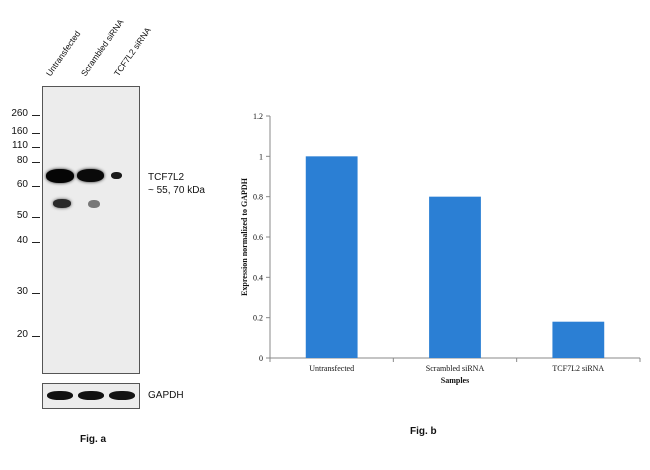 This screenshot has width=650, height=470. What do you see at coordinates (261, 358) in the screenshot?
I see `y-tick-label: 0` at bounding box center [261, 358].